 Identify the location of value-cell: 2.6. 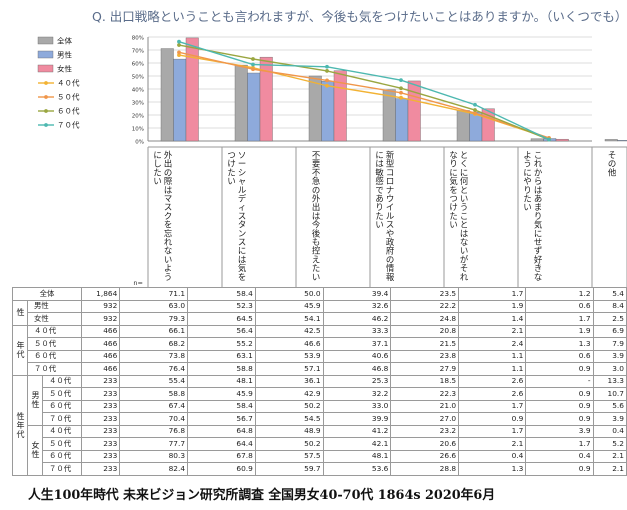
(492, 394).